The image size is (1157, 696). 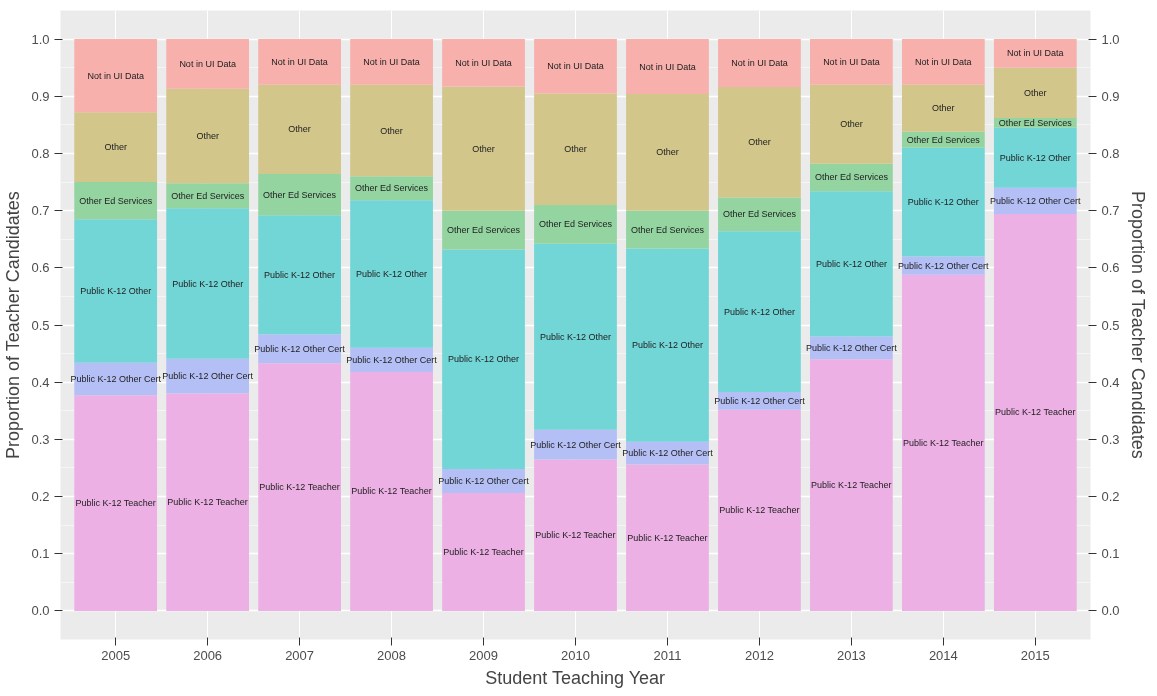 I want to click on y2-tick-label: 0.5, so click(x=1110, y=325).